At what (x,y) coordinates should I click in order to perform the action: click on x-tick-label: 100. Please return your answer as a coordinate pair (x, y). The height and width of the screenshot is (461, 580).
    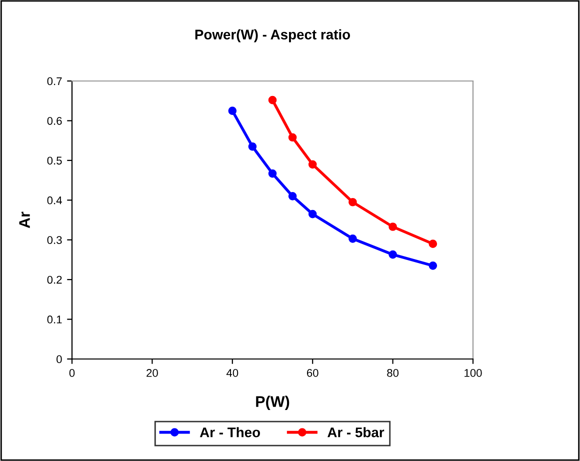
    Looking at the image, I should click on (473, 373).